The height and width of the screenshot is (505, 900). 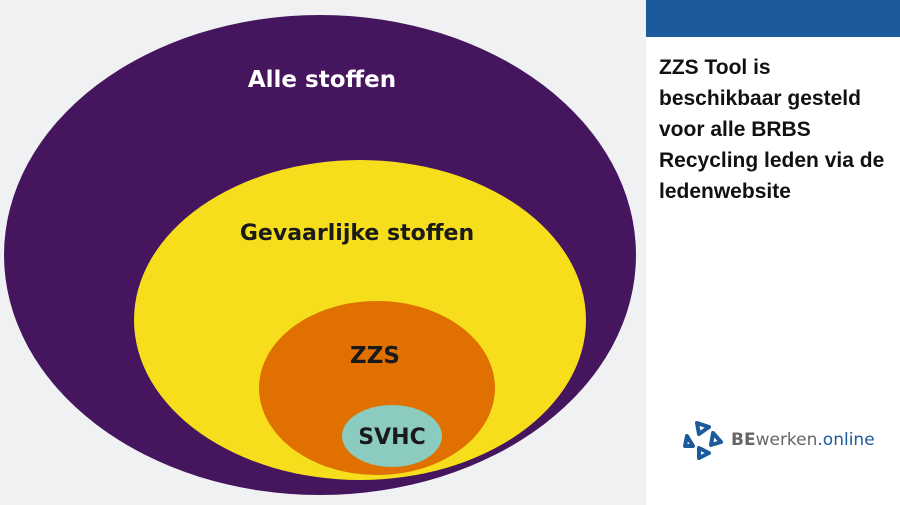 I want to click on label-svhc: SVHC, so click(x=391, y=437).